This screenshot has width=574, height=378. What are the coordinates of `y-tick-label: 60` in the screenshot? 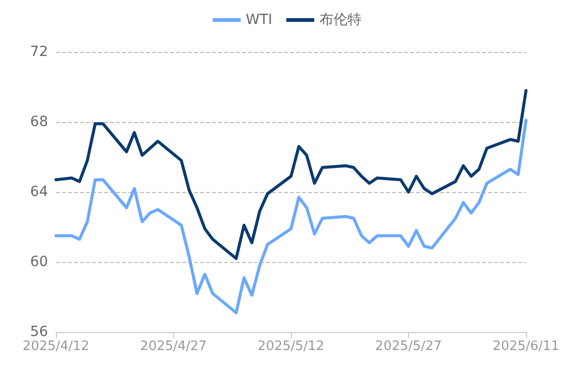 It's located at (39, 262).